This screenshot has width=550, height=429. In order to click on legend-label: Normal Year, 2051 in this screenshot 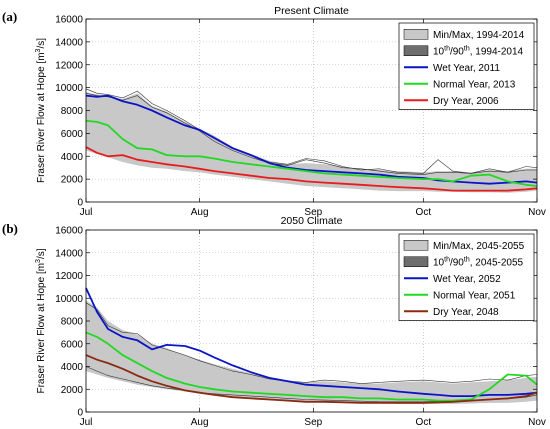, I will do `click(474, 295)`.